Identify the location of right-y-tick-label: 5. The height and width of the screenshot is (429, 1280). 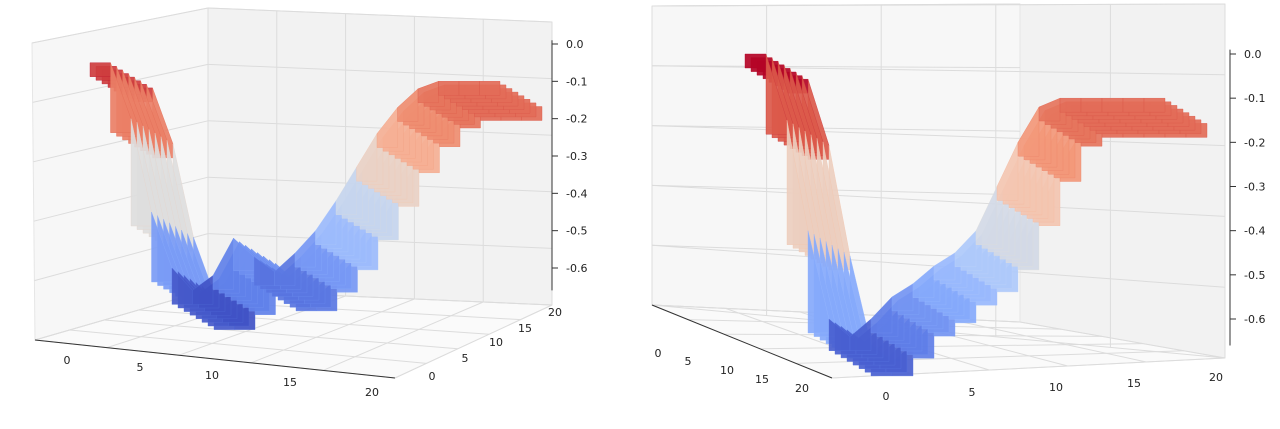
(688, 361).